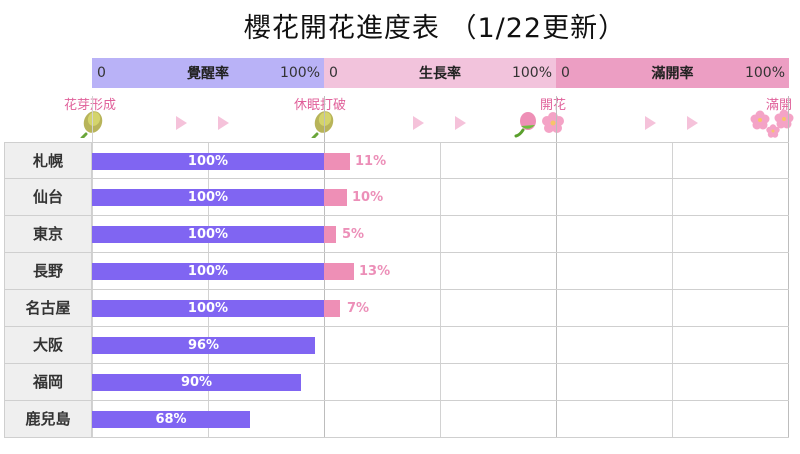 The width and height of the screenshot is (800, 454). What do you see at coordinates (368, 197) in the screenshot?
I see `growth-value: 10%` at bounding box center [368, 197].